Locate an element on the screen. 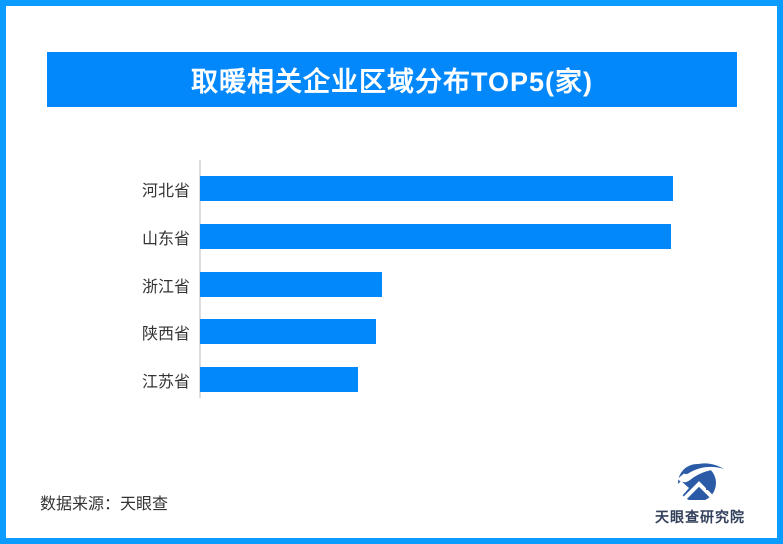 The image size is (783, 544). category-label: 陕西省 is located at coordinates (165, 334).